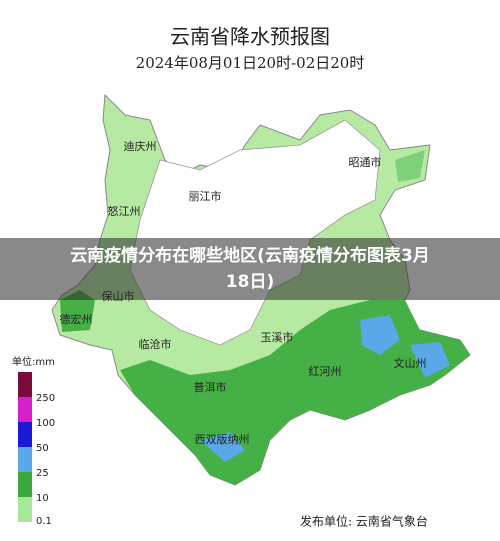 The height and width of the screenshot is (541, 500). What do you see at coordinates (250, 63) in the screenshot?
I see `subtitle: 2024年08月01日20时-02日20时` at bounding box center [250, 63].